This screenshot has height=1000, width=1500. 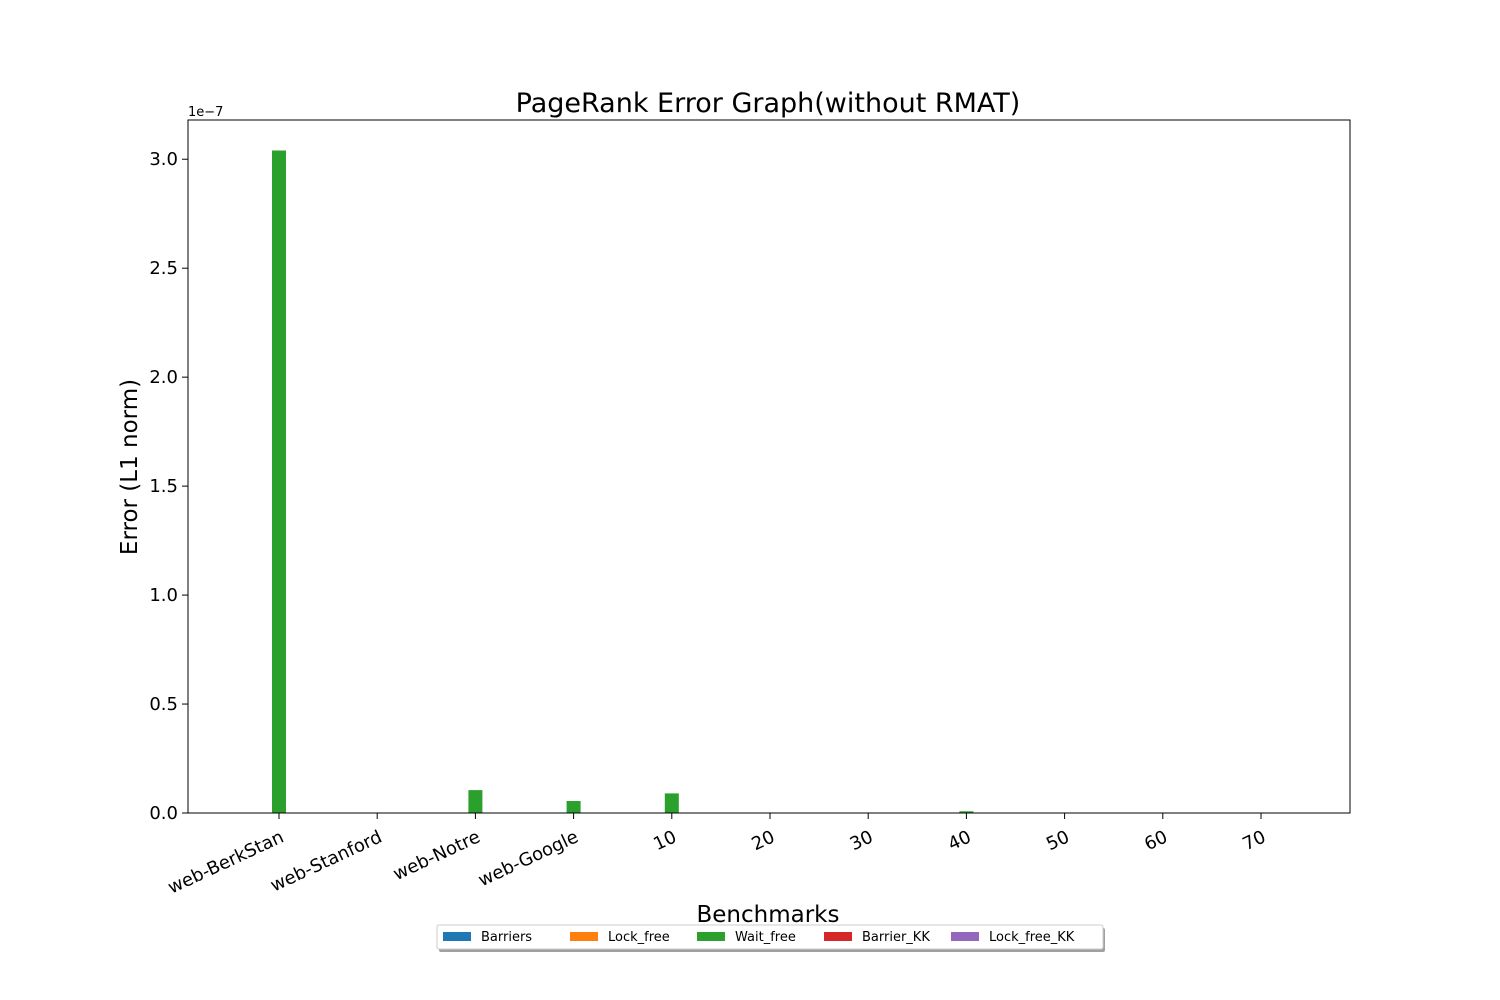 What do you see at coordinates (130, 467) in the screenshot?
I see `y-axis-label: Error (L1 norm)` at bounding box center [130, 467].